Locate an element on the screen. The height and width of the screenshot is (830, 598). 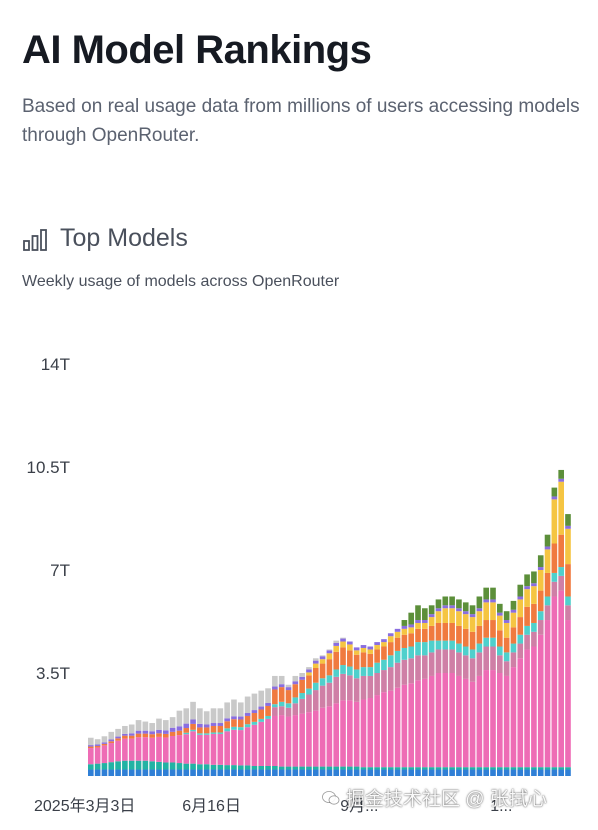
y-tick-label: 7T is located at coordinates (60, 570).